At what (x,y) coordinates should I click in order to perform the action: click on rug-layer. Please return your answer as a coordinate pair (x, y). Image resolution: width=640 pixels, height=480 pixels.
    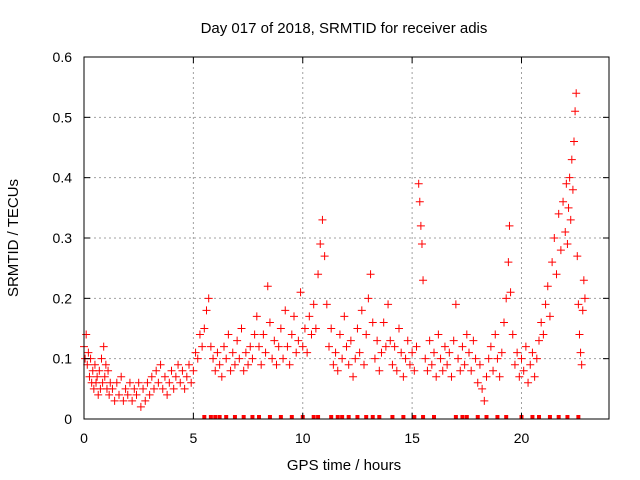
    Looking at the image, I should click on (391, 417).